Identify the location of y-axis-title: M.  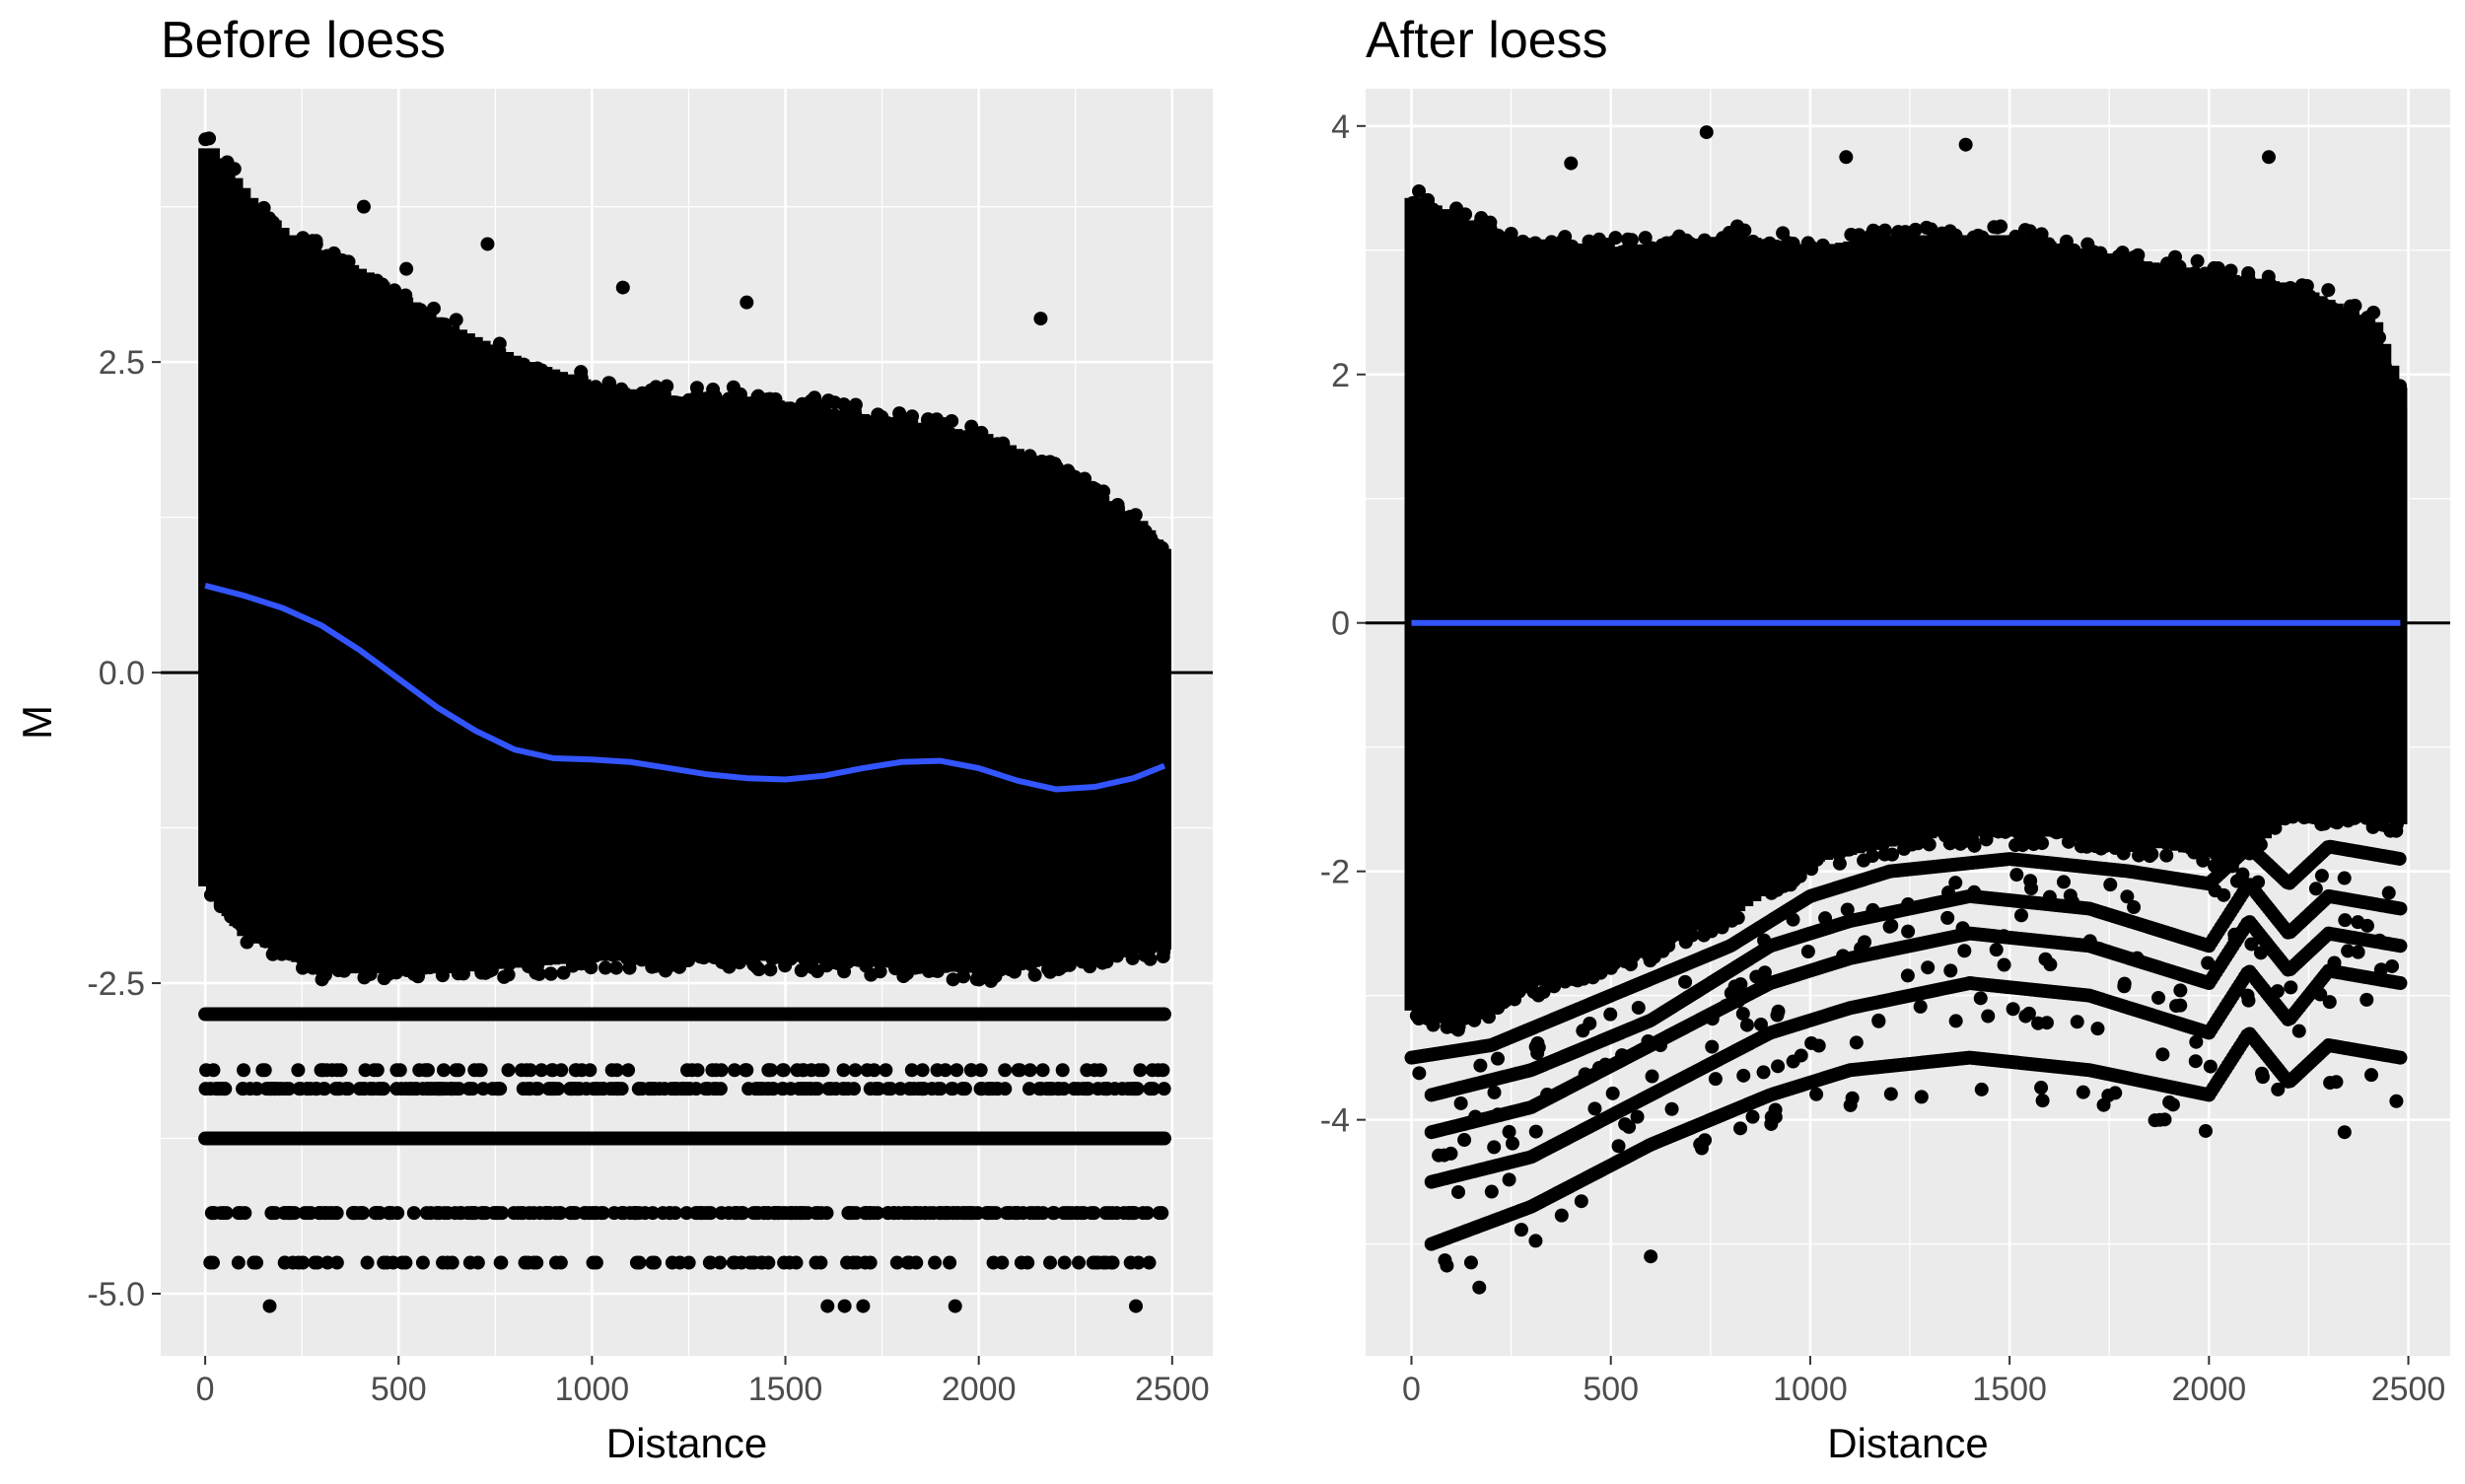
(37, 722).